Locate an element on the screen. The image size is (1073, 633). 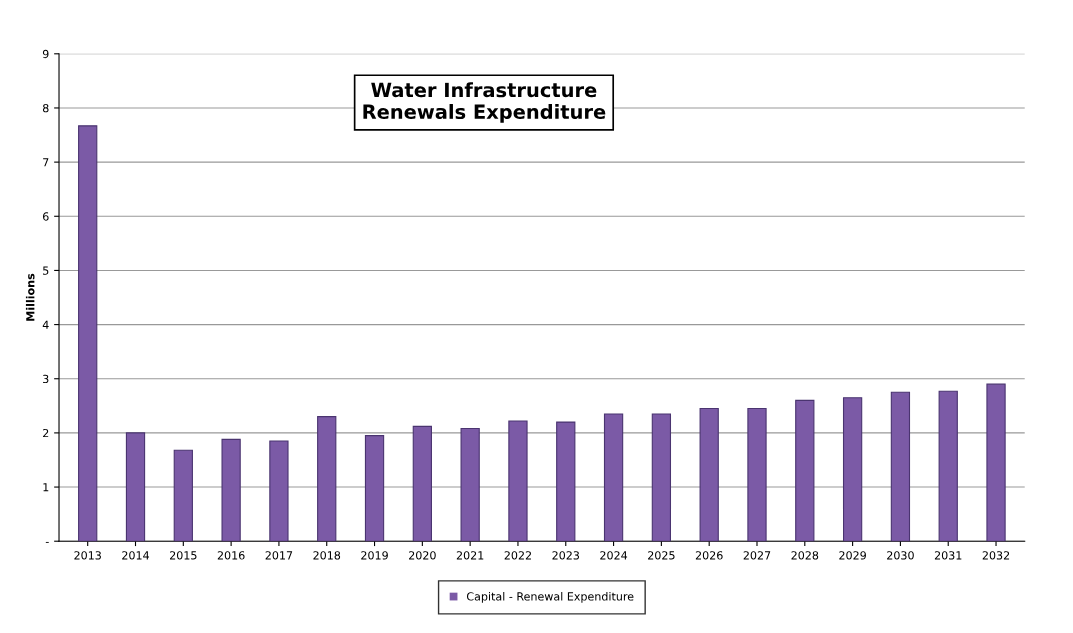
y-axis-title: Millions is located at coordinates (30, 297).